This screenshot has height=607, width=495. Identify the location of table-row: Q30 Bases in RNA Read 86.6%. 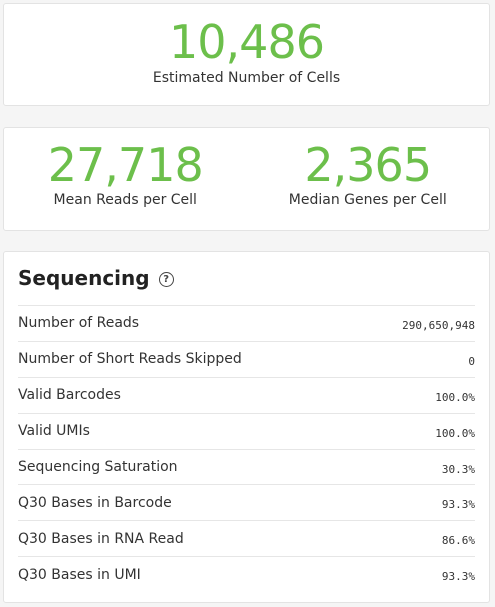
(246, 538).